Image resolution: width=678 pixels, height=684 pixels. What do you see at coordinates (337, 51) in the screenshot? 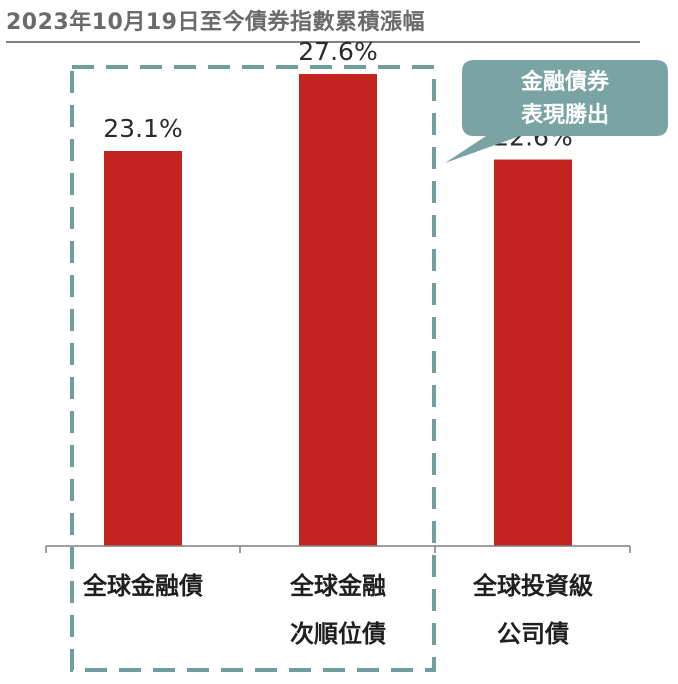
I see `value-label-2: 27.6%` at bounding box center [337, 51].